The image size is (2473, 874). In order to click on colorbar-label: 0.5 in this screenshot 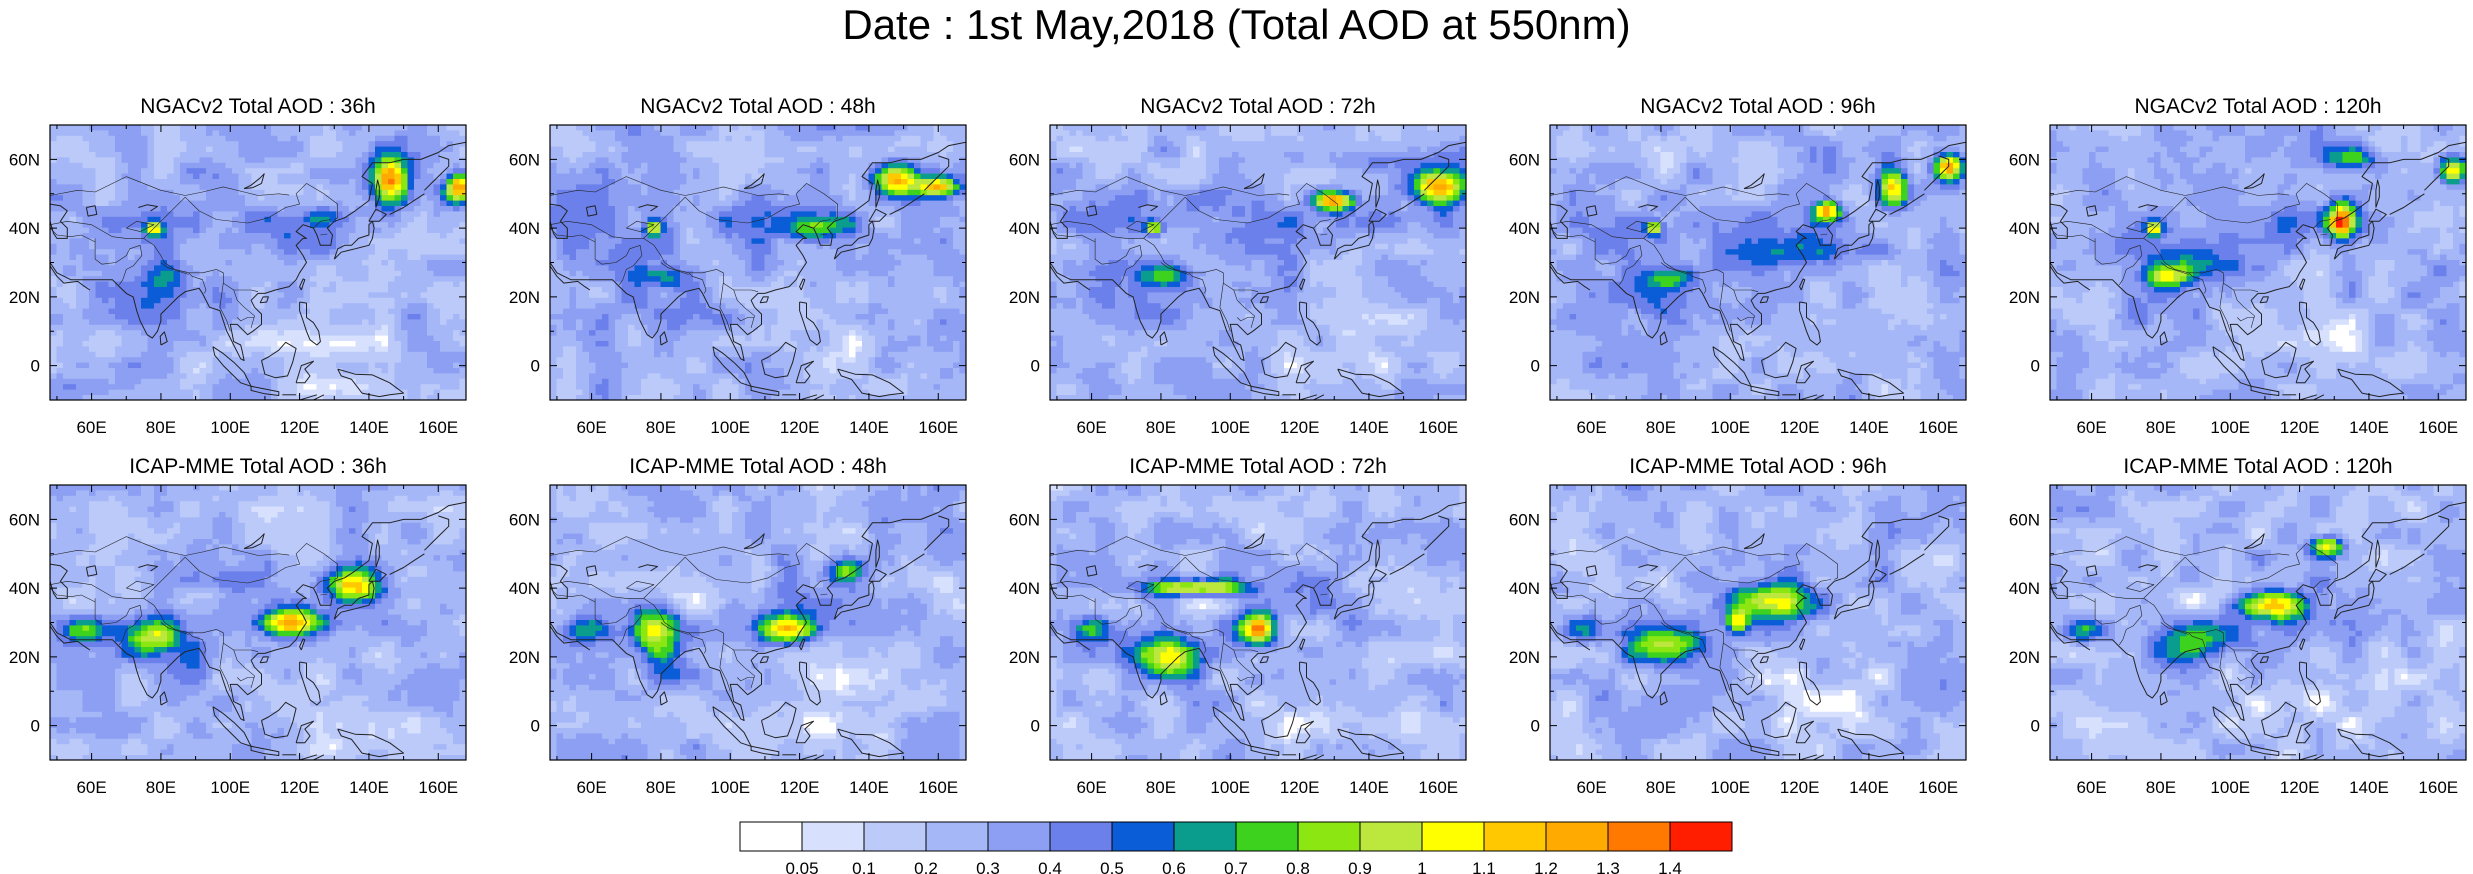, I will do `click(1112, 866)`.